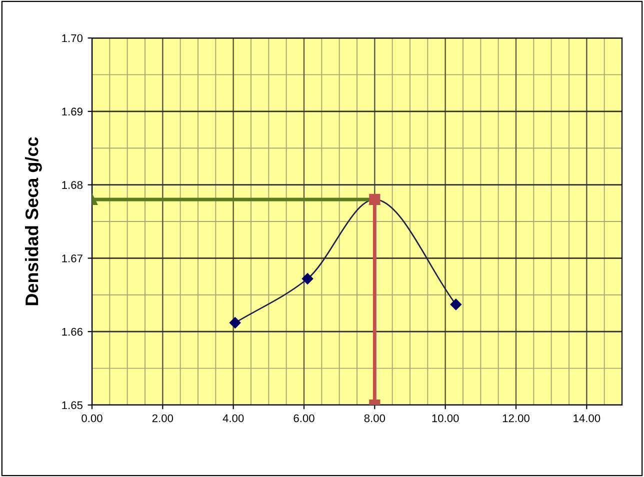 The width and height of the screenshot is (644, 477). I want to click on y-axis-title: Densidad Seca g/cc, so click(33, 221).